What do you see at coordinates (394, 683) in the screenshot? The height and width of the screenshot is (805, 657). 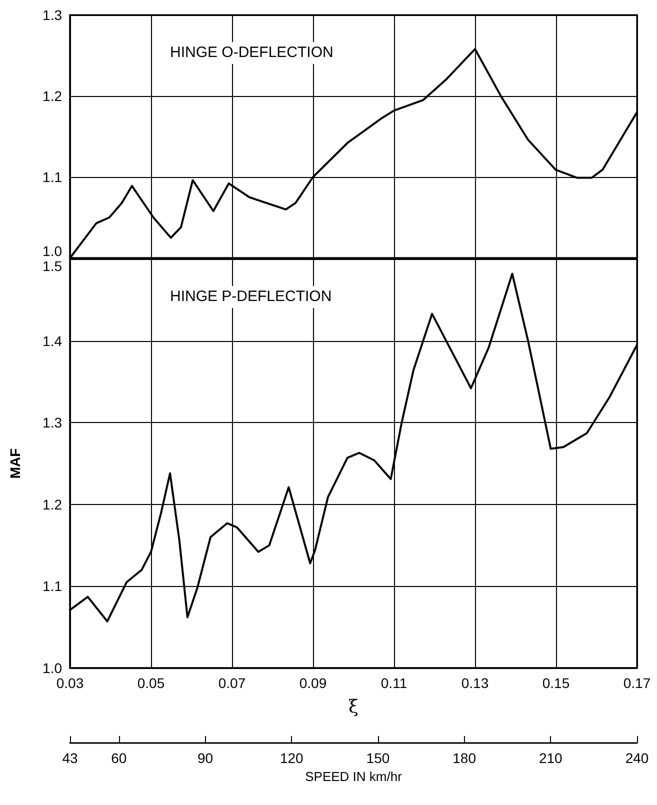 I see `x-tick-label: 0.11` at bounding box center [394, 683].